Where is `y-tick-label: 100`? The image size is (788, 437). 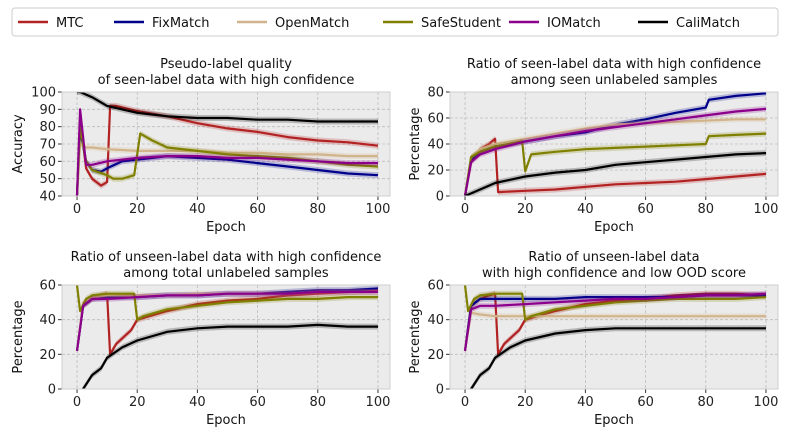
y-tick-label: 100 is located at coordinates (43, 93).